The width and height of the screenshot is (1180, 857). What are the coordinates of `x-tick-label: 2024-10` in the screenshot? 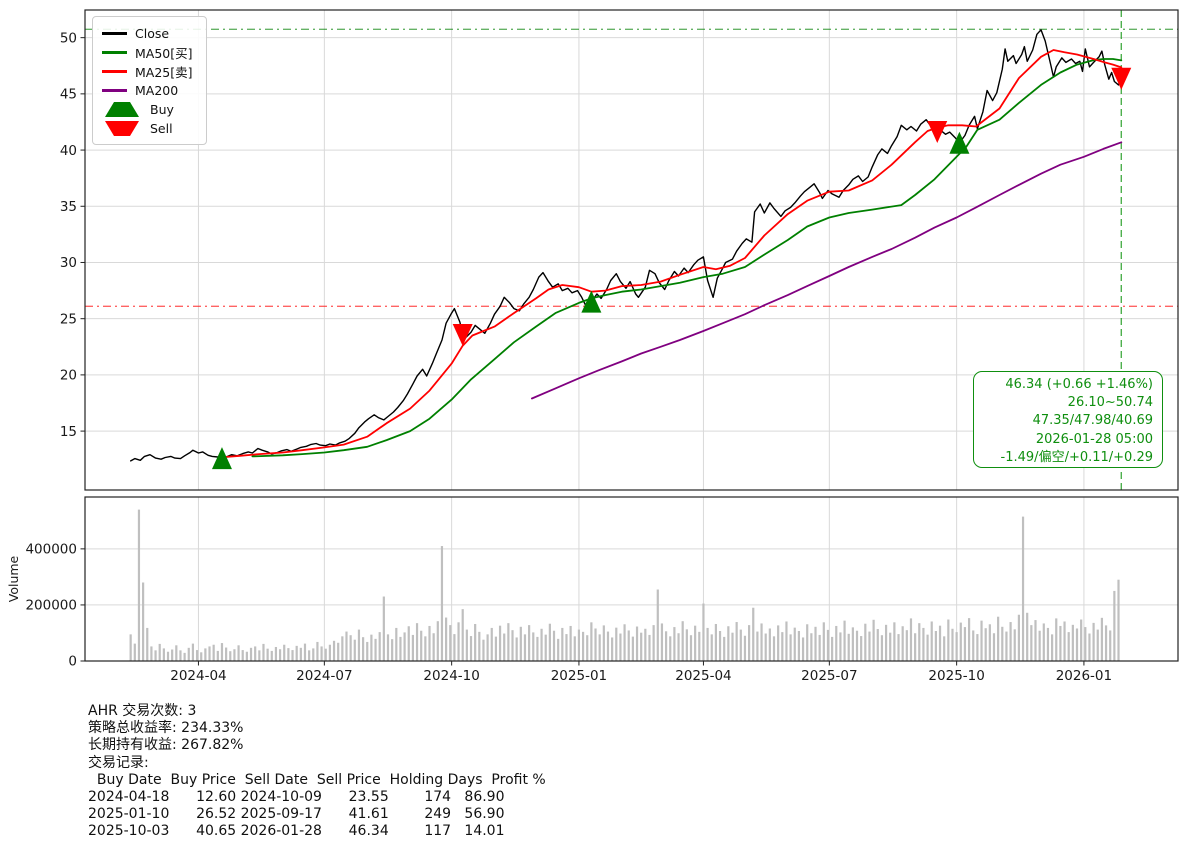 It's located at (451, 676).